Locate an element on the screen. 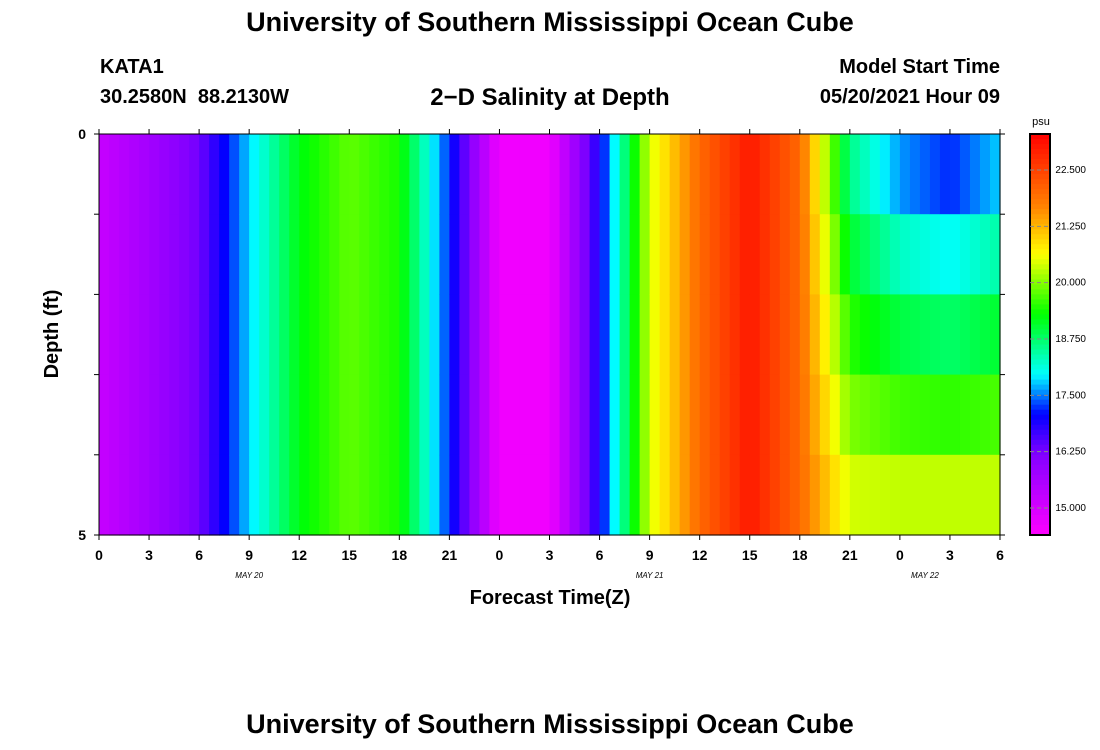  model-start-label: Model Start Time is located at coordinates (919, 67).